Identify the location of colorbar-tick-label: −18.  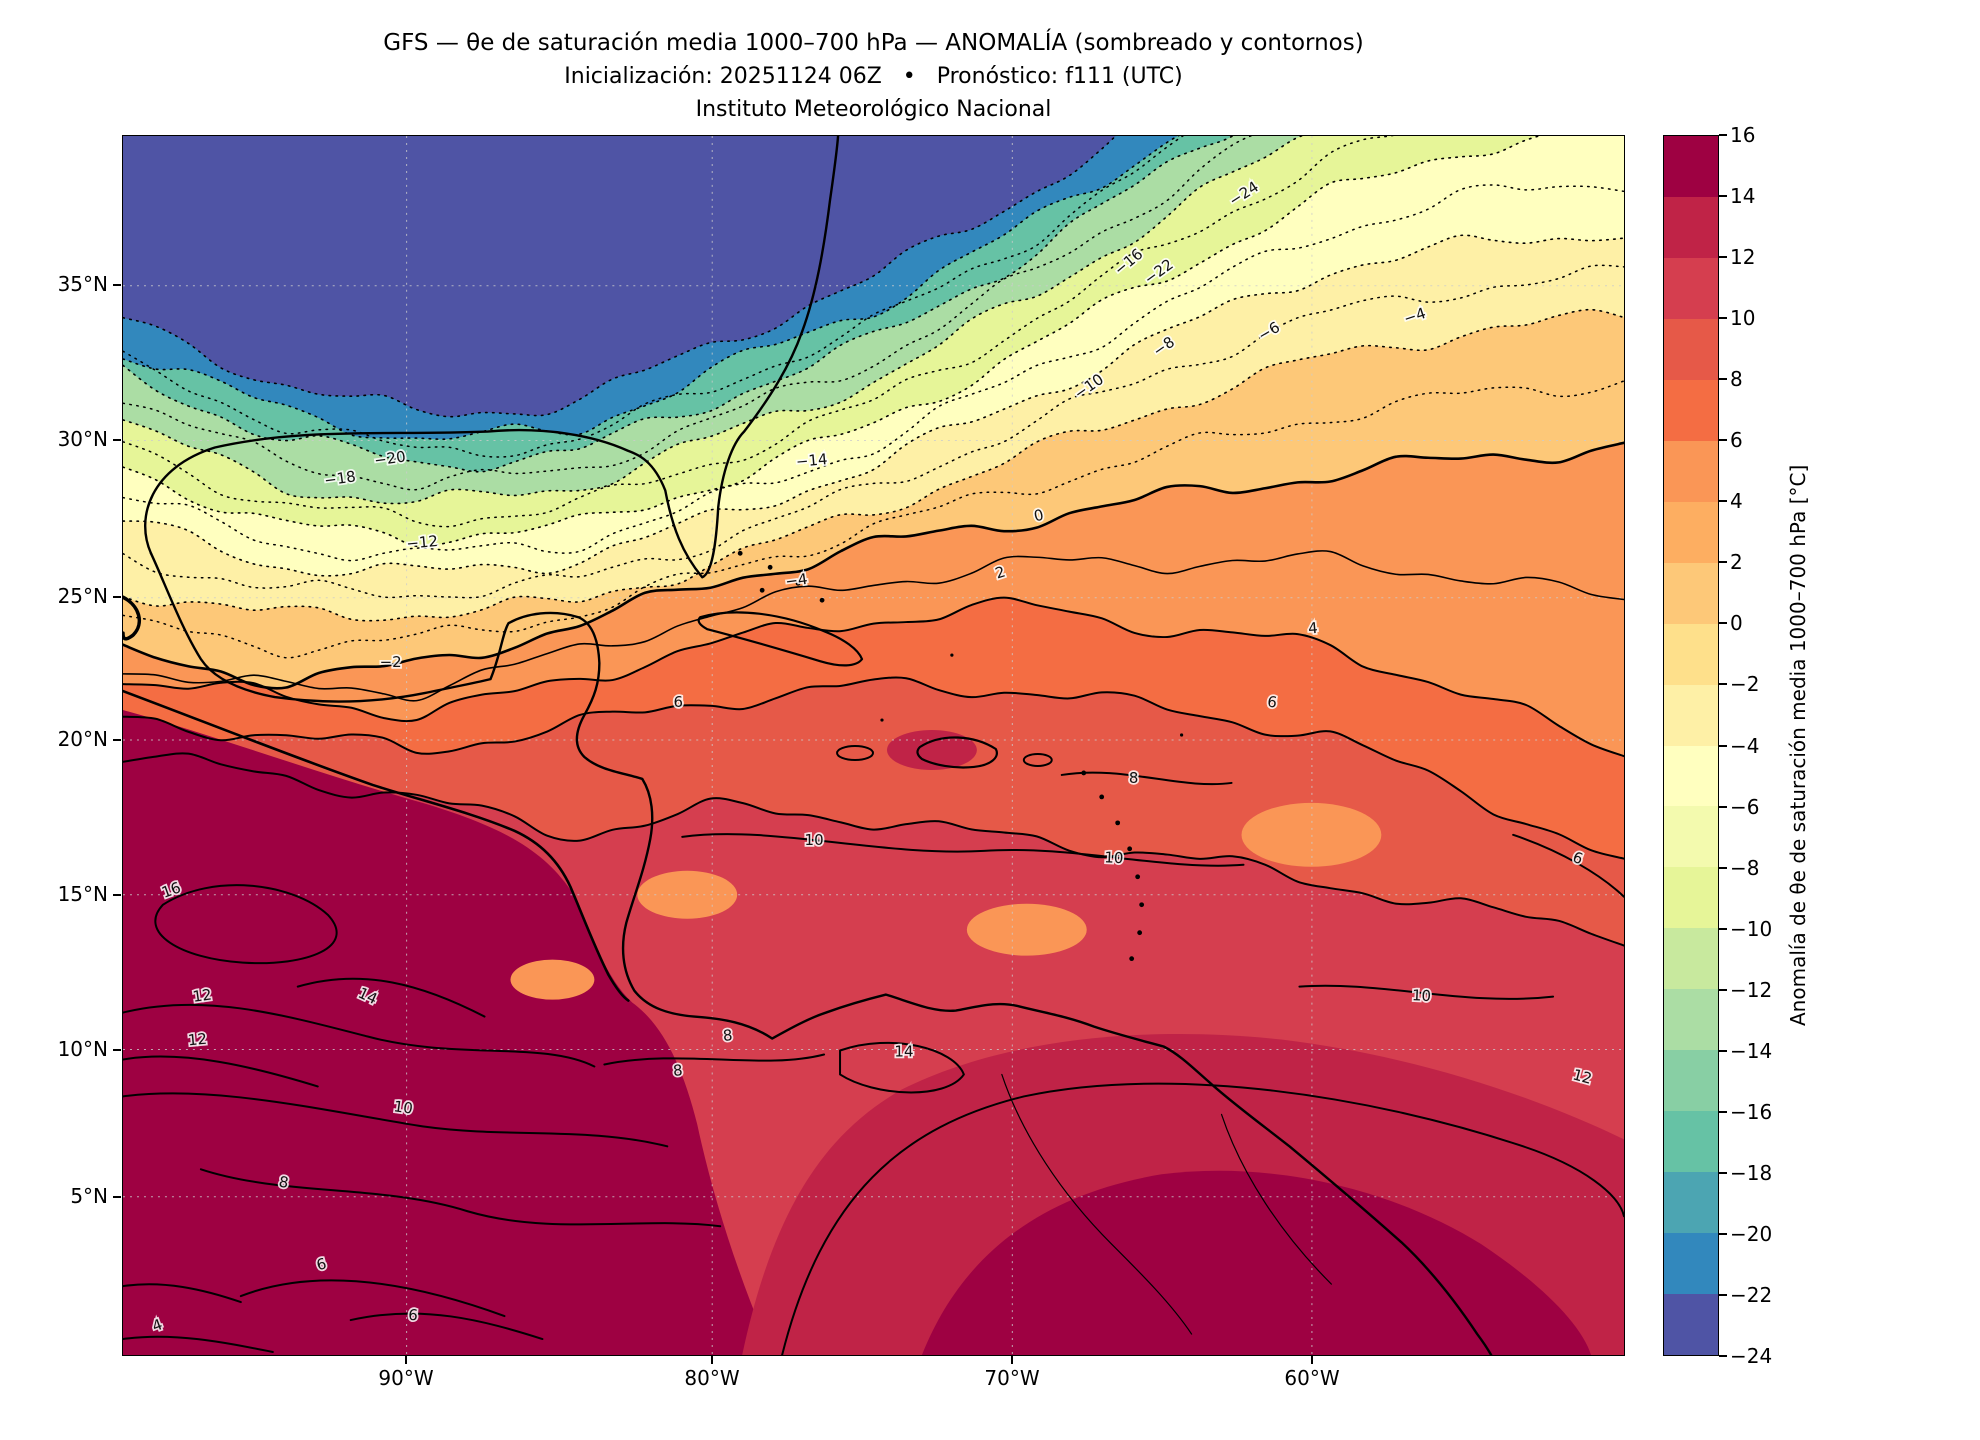
(1751, 1172).